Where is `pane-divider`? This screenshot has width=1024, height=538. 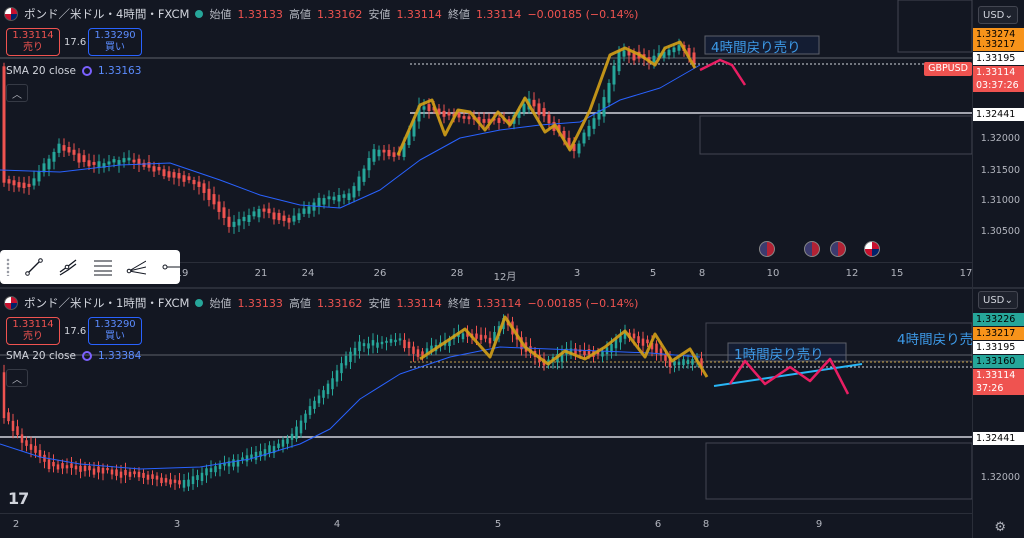
pane-divider is located at coordinates (512, 288).